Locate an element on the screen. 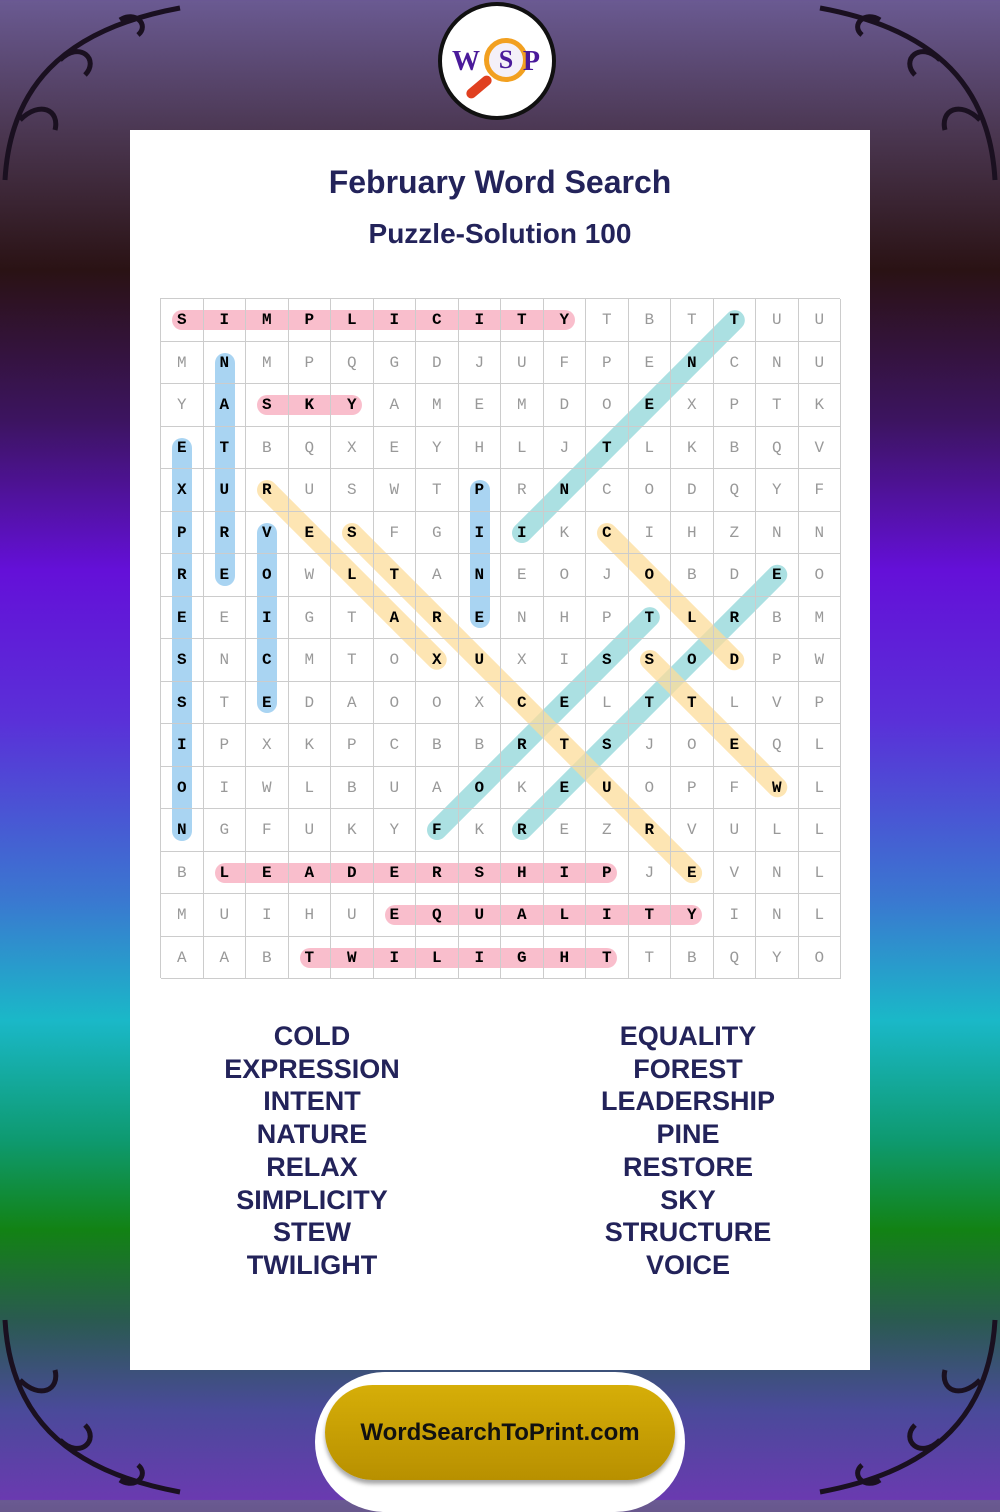  word-item: VOICE is located at coordinates (688, 1264).